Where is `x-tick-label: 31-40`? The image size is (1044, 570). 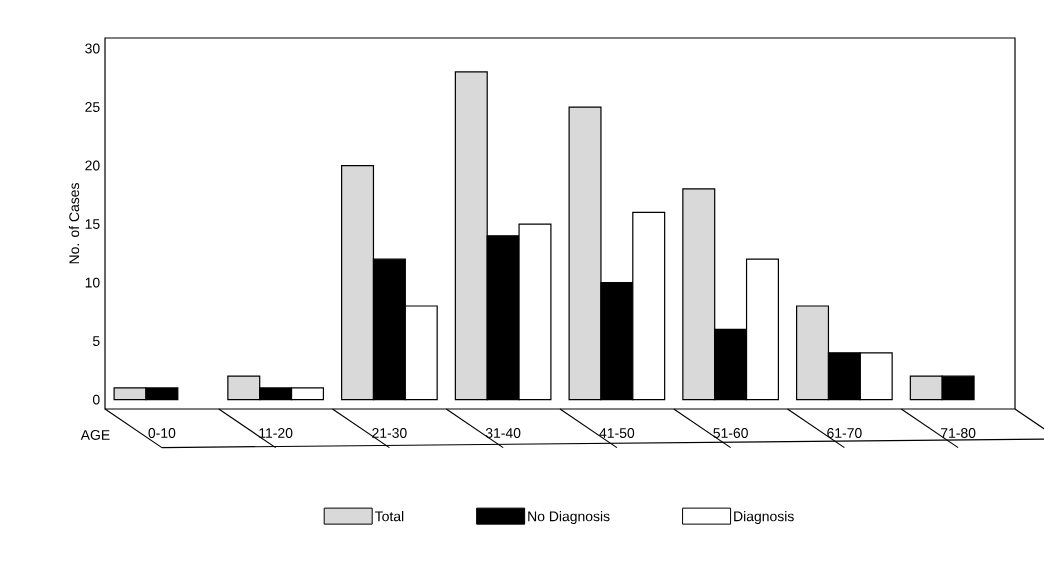
x-tick-label: 31-40 is located at coordinates (503, 433).